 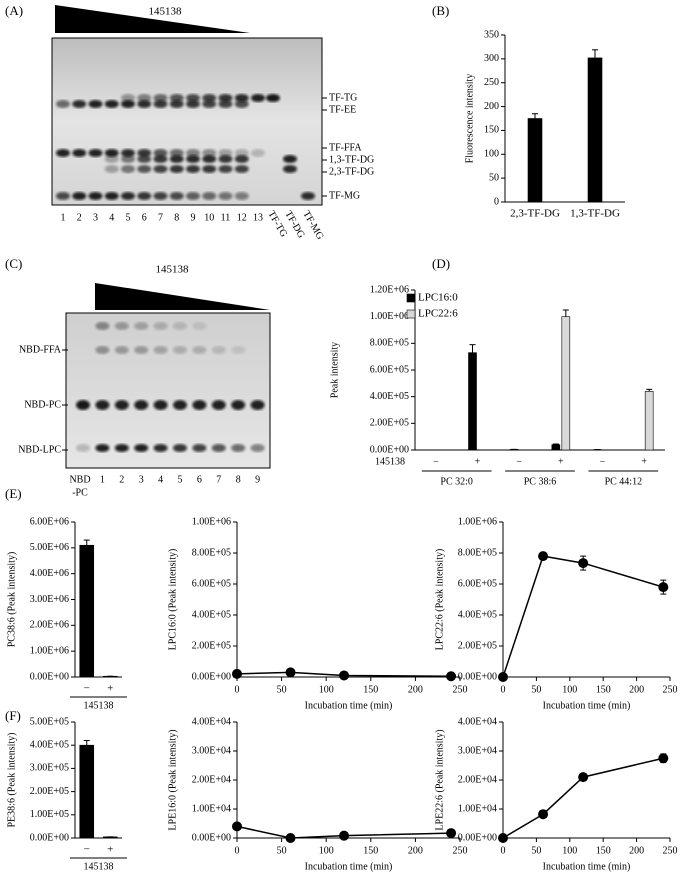 I want to click on band-label: TF-EE, so click(x=342, y=109).